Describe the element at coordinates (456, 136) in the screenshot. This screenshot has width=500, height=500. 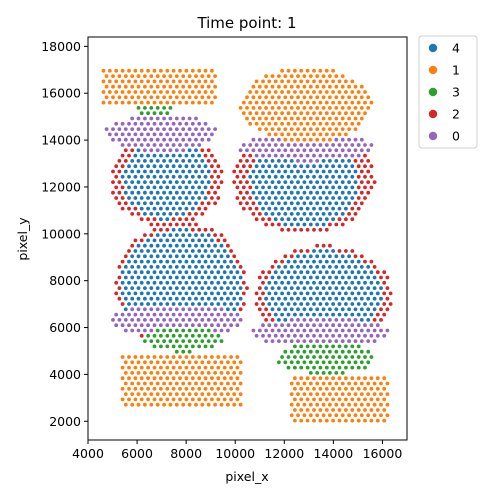
I see `legend-label: 0` at that location.